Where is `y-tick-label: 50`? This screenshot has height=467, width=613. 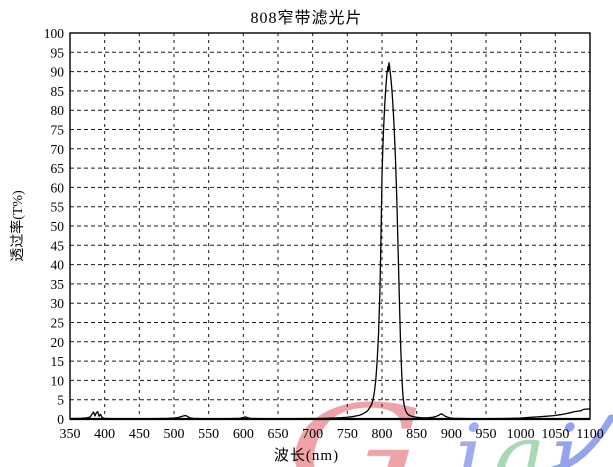 y-tick-label: 50 is located at coordinates (58, 226).